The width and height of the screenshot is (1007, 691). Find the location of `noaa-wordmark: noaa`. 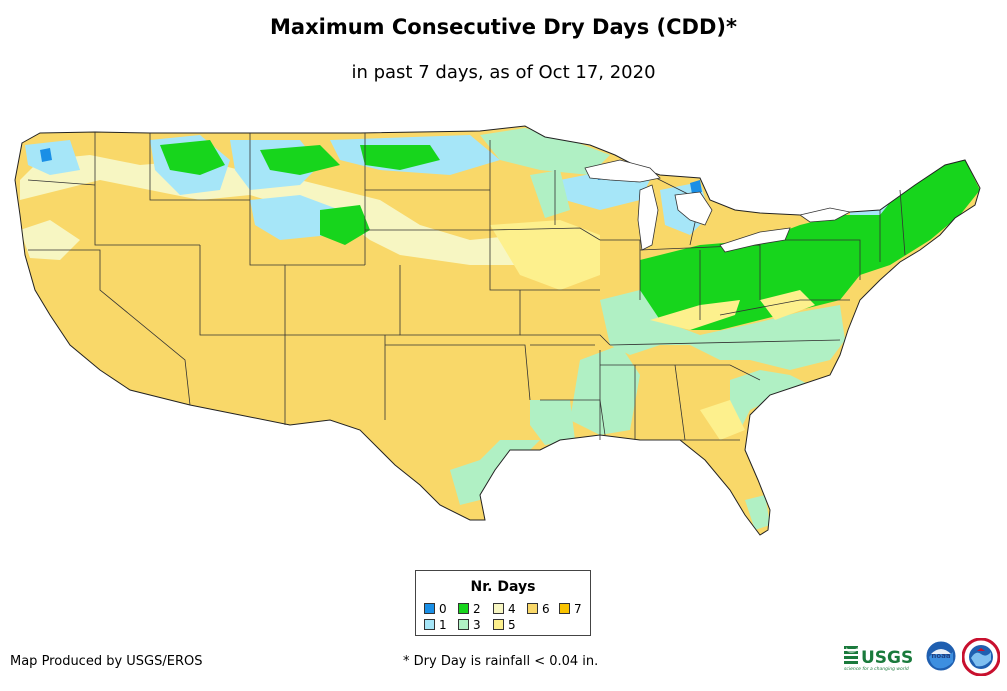

noaa-wordmark: noaa is located at coordinates (941, 656).